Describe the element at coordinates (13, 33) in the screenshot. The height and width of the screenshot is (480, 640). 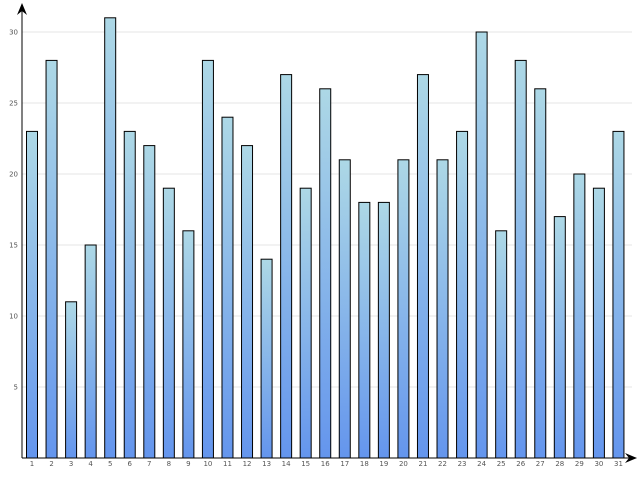
I see `y-tick-label: 30` at that location.